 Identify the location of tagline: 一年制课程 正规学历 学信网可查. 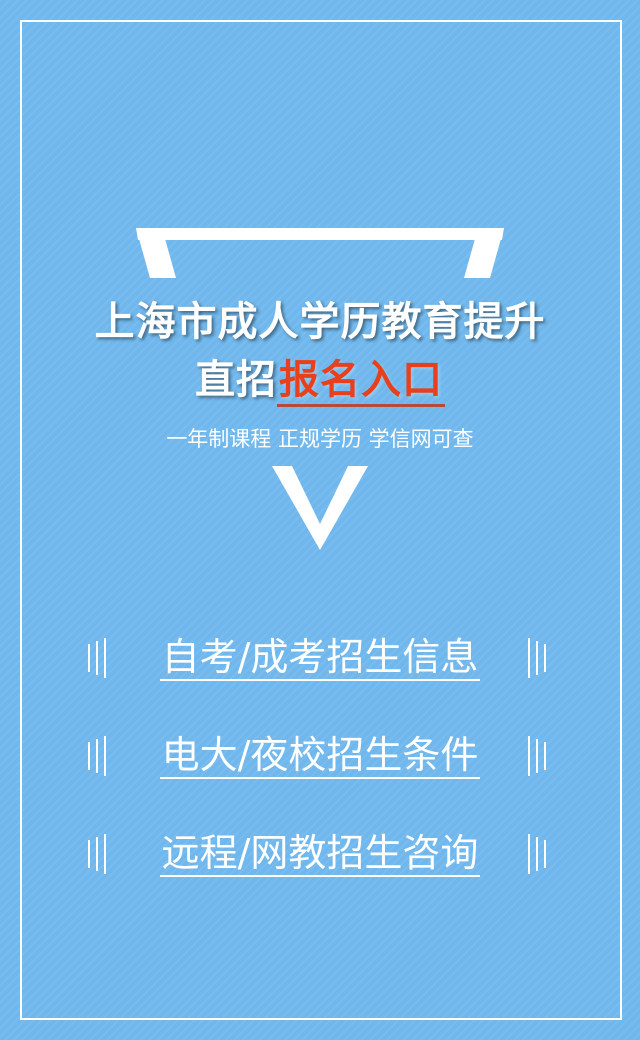
(320, 439).